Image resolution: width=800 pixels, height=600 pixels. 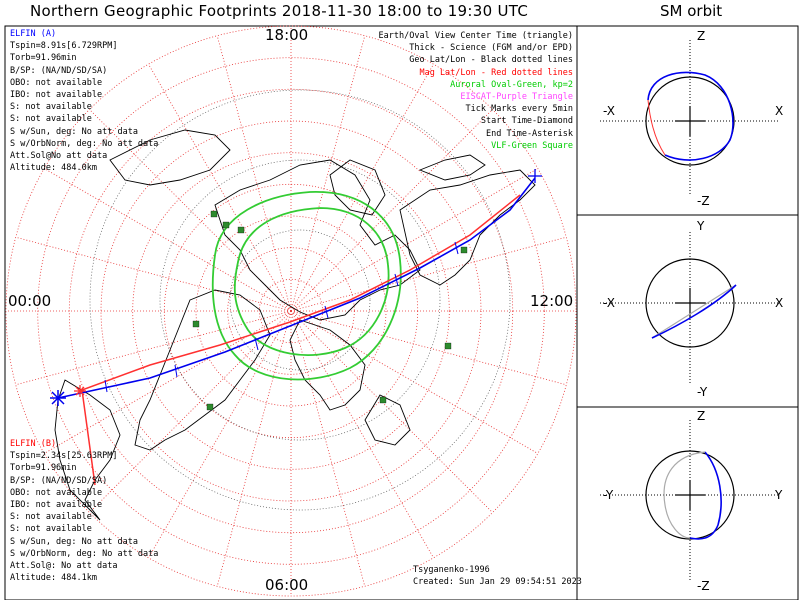 I want to click on elfin-a-line: S w/OrbNorm, deg: No att data, so click(x=84, y=143).